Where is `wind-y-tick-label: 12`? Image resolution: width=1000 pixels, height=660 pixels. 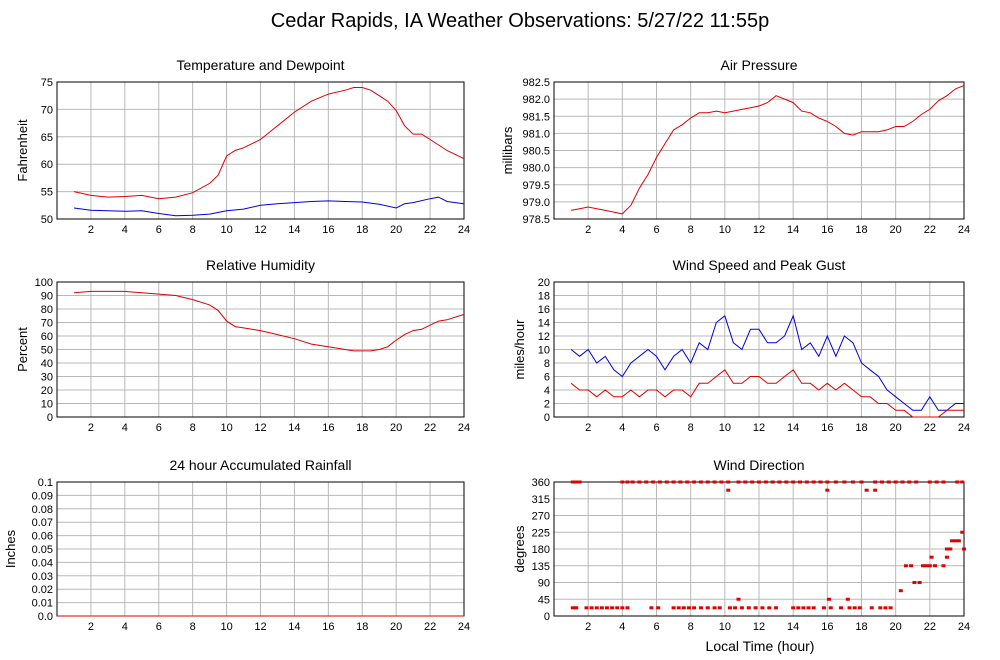
wind-y-tick-label: 12 is located at coordinates (544, 337).